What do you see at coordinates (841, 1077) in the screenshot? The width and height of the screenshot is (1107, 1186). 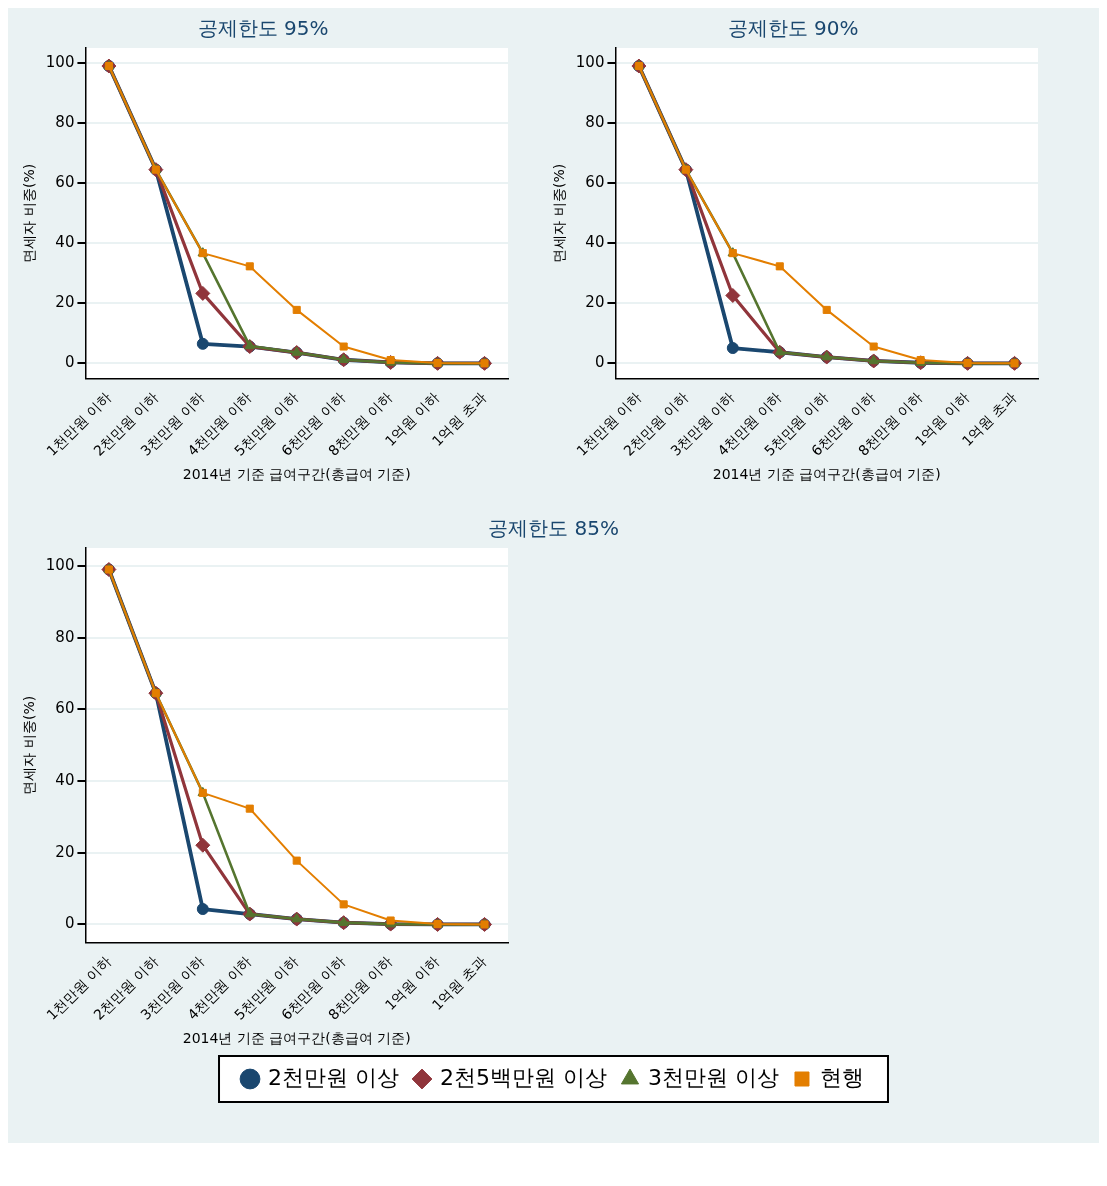 I see `legend-label: 현행` at bounding box center [841, 1077].